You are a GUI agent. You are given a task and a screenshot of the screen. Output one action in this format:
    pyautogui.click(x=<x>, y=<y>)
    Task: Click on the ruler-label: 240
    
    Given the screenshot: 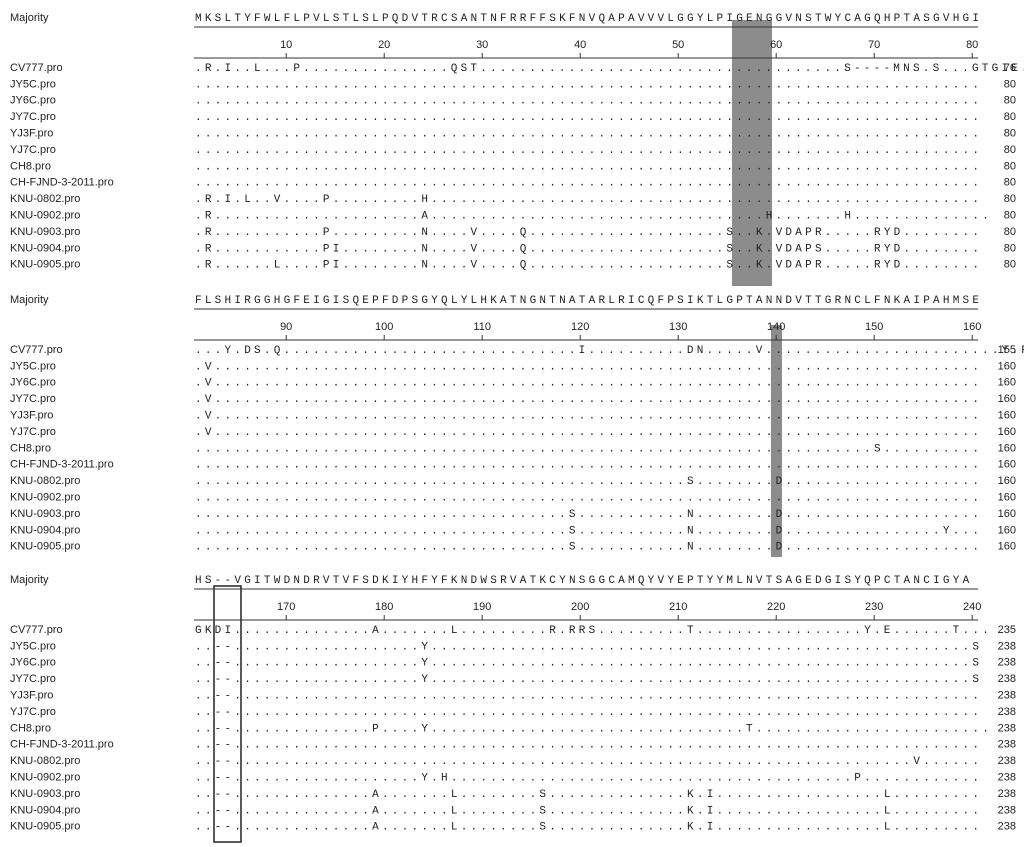 What is the action you would take?
    pyautogui.click(x=972, y=607)
    